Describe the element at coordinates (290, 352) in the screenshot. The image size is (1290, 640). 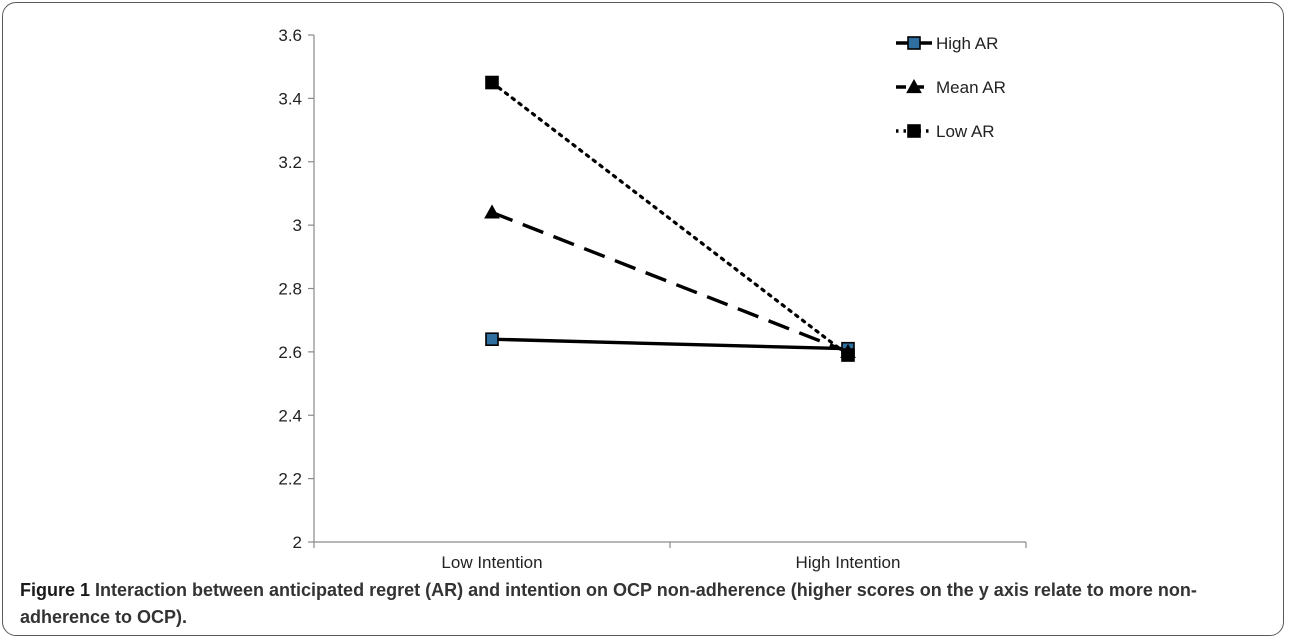
I see `y-tick-label: 2.6` at that location.